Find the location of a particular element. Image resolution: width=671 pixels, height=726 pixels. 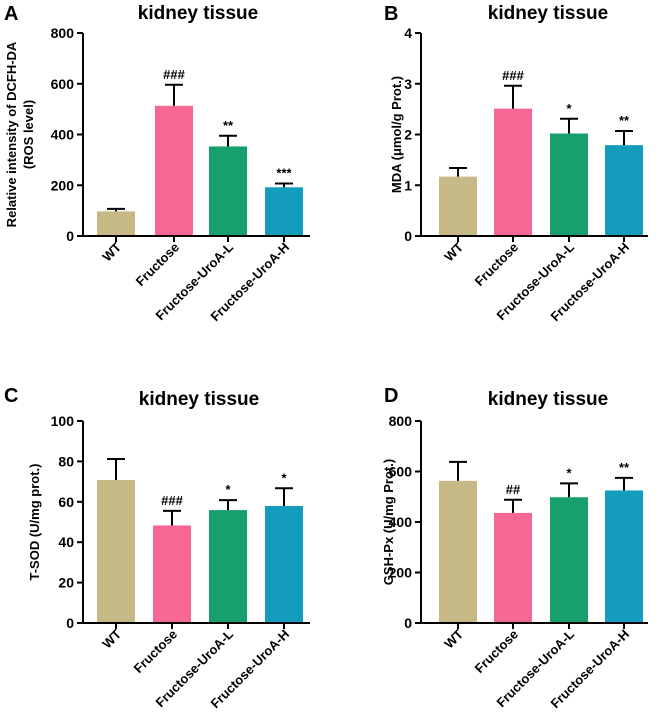

y-axis-label: Relative intensity of DCFH-DA is located at coordinates (11, 134).